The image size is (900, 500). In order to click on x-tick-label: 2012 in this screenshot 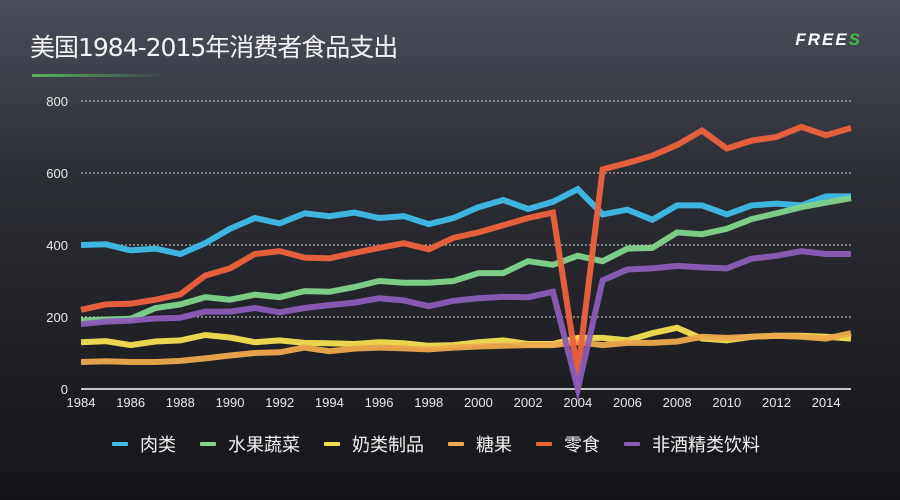, I will do `click(776, 402)`.